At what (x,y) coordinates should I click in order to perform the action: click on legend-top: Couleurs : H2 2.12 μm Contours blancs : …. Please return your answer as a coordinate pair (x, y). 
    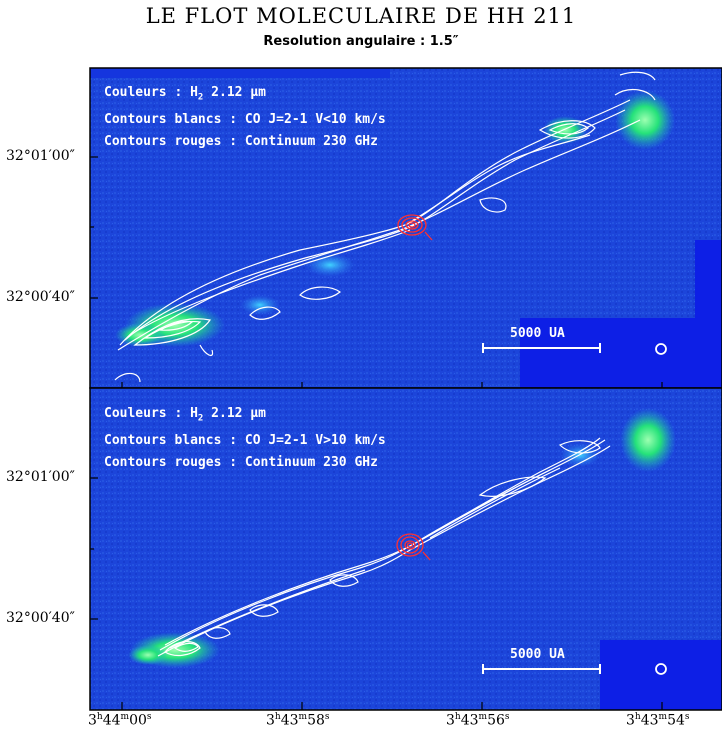
    Looking at the image, I should click on (245, 117).